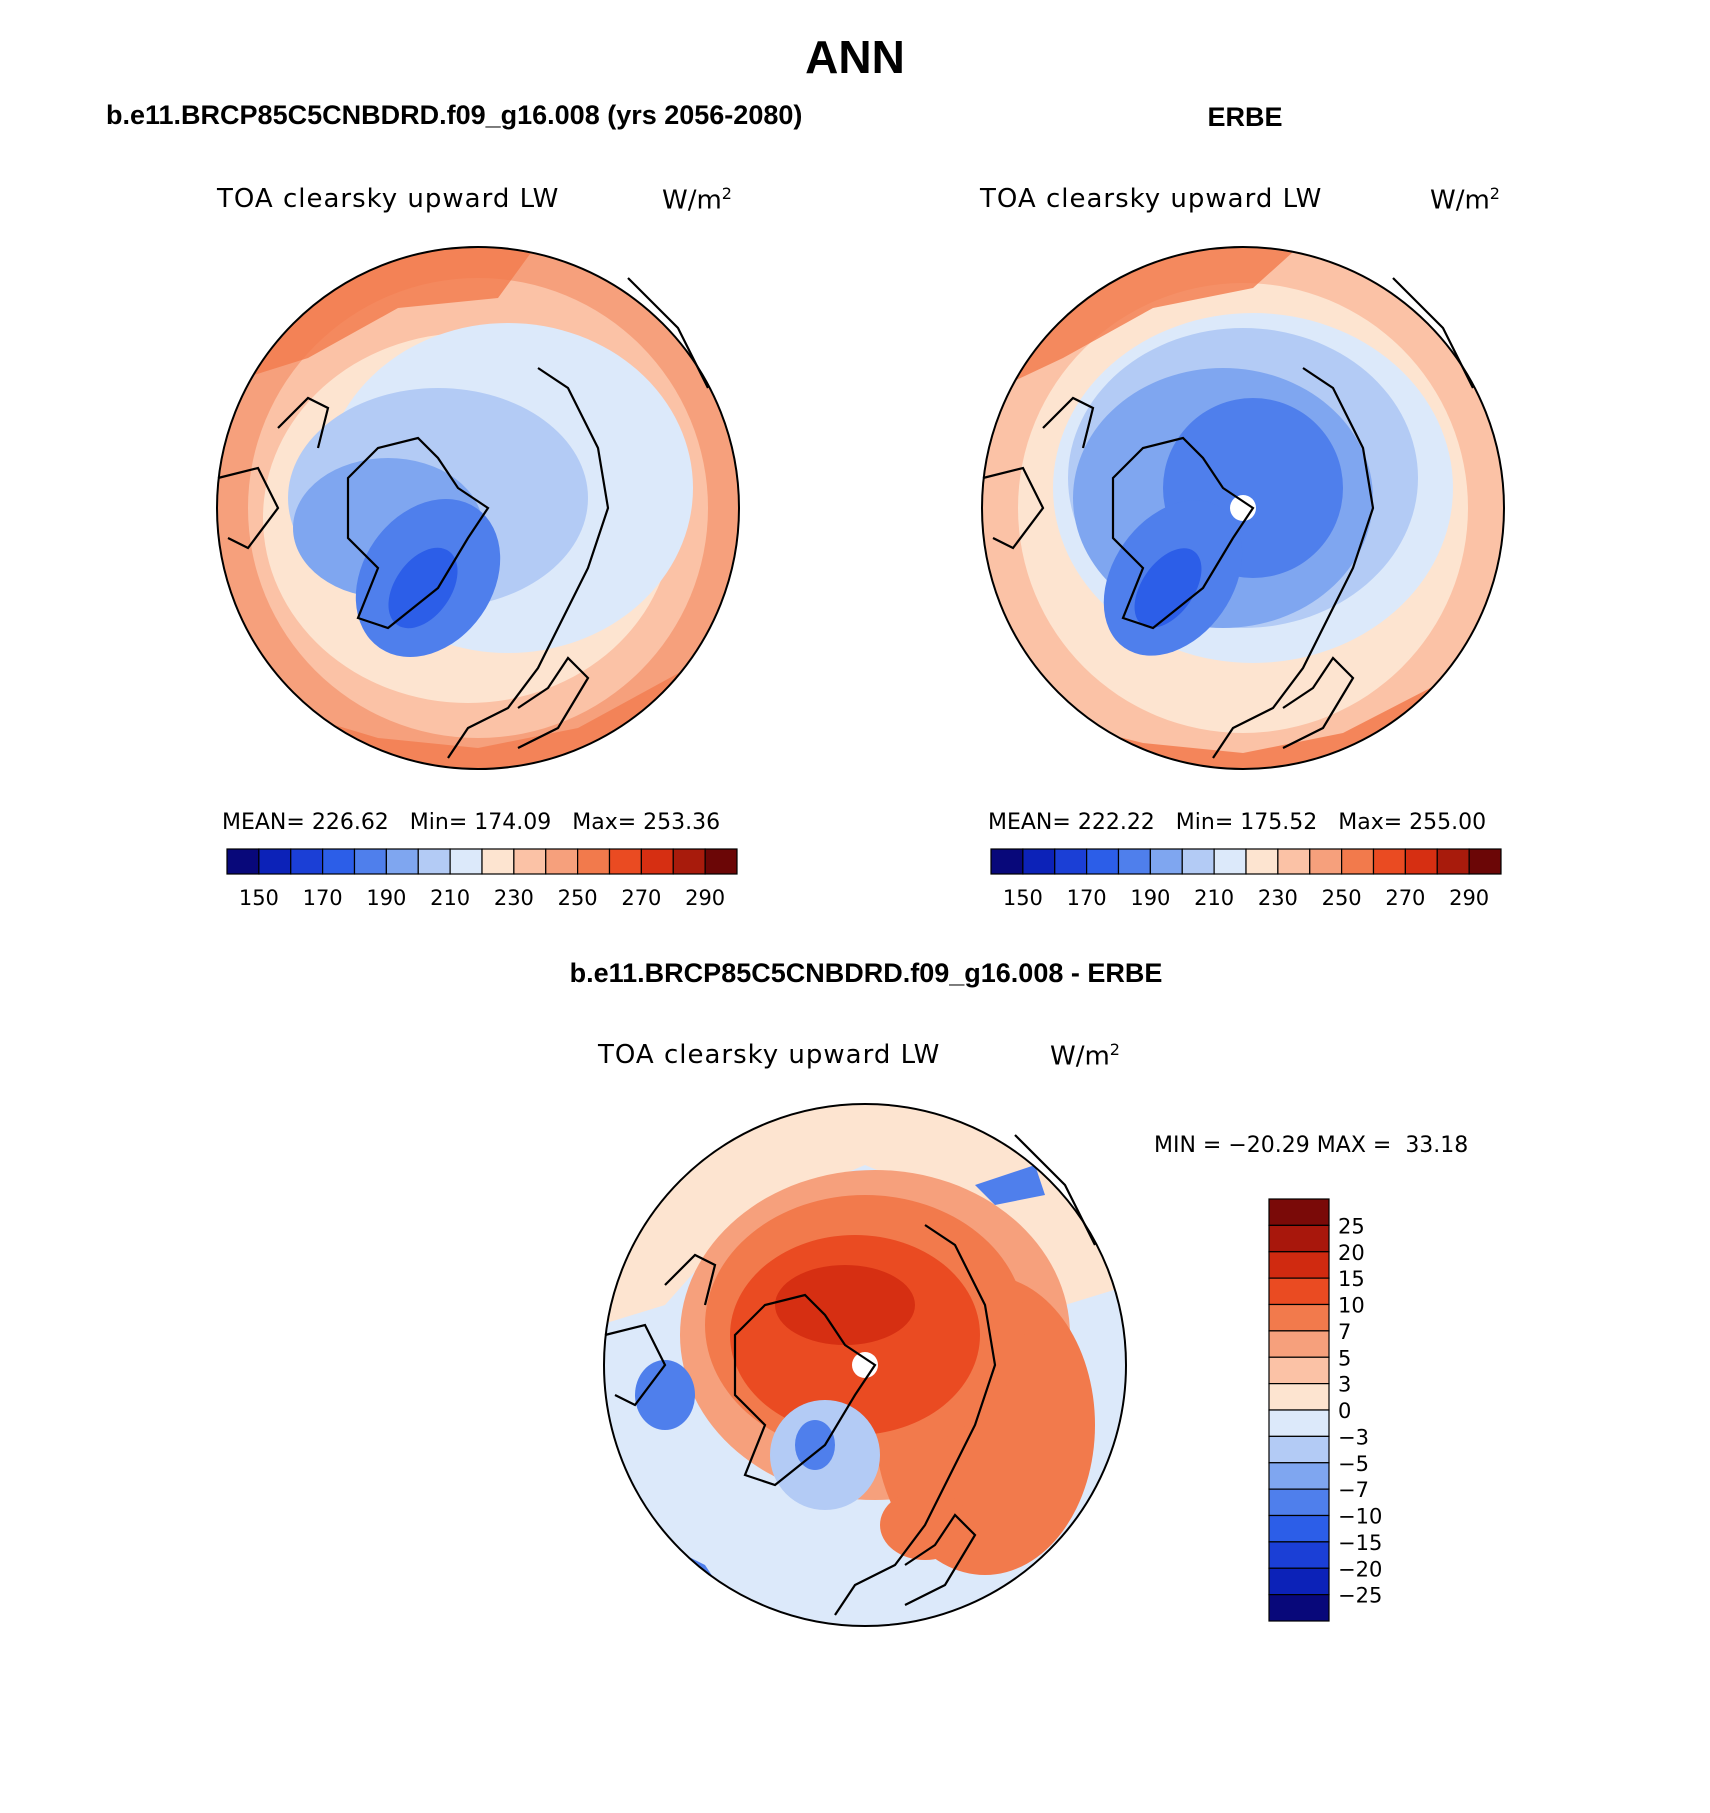 This screenshot has height=1813, width=1710. Describe the element at coordinates (1344, 1332) in the screenshot. I see `diff-colorbar-label: 7` at that location.